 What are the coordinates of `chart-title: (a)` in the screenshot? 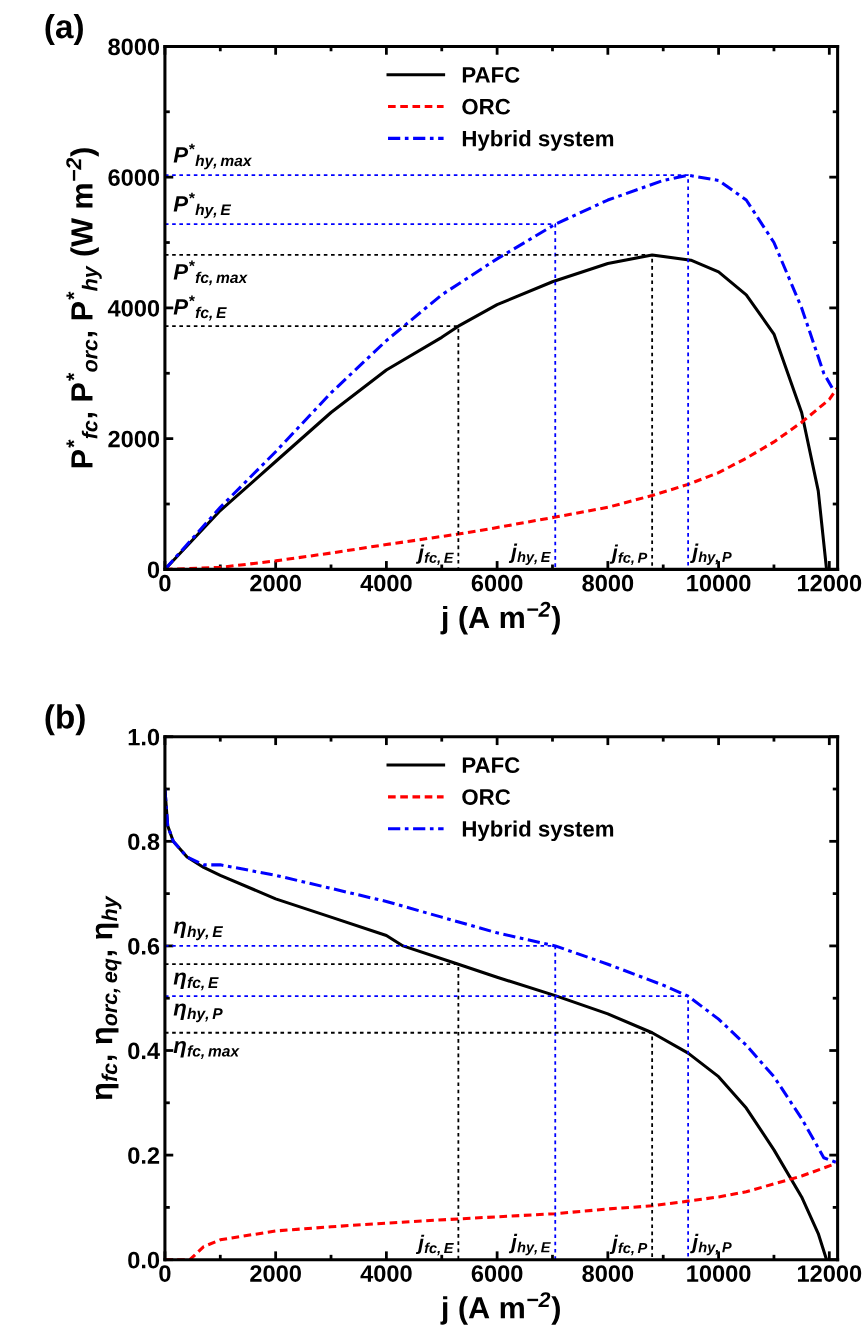 It's located at (64, 29).